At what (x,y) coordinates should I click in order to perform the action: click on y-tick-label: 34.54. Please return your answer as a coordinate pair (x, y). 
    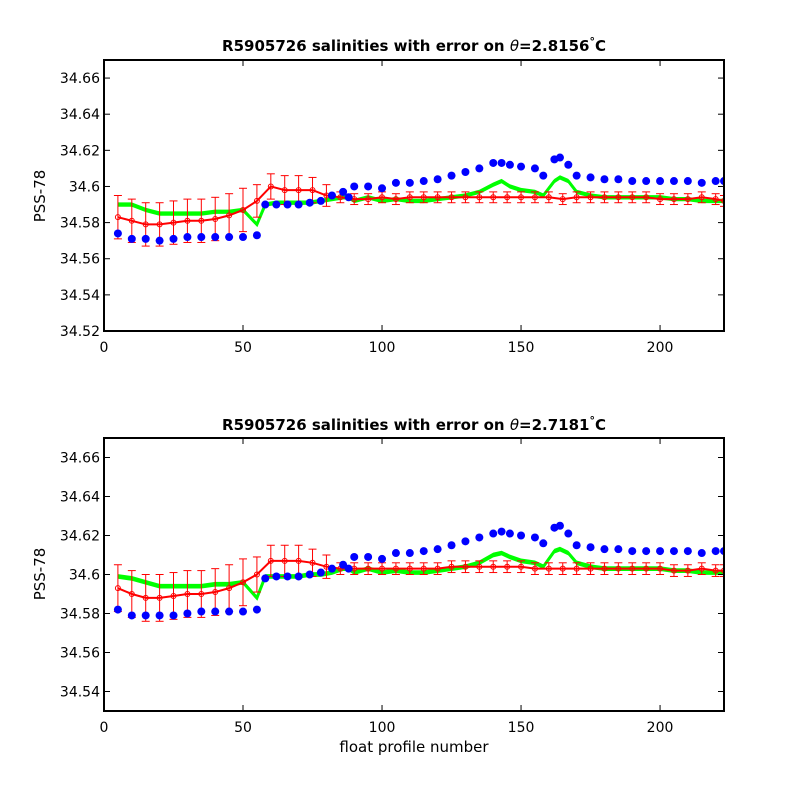
    Looking at the image, I should click on (80, 296).